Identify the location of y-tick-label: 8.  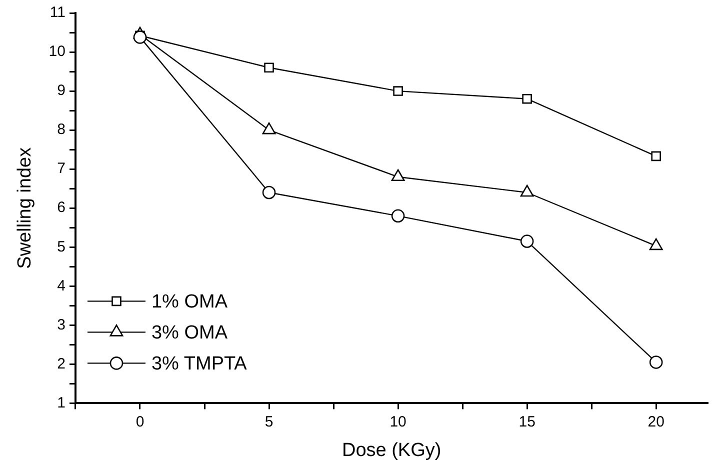
(61, 129).